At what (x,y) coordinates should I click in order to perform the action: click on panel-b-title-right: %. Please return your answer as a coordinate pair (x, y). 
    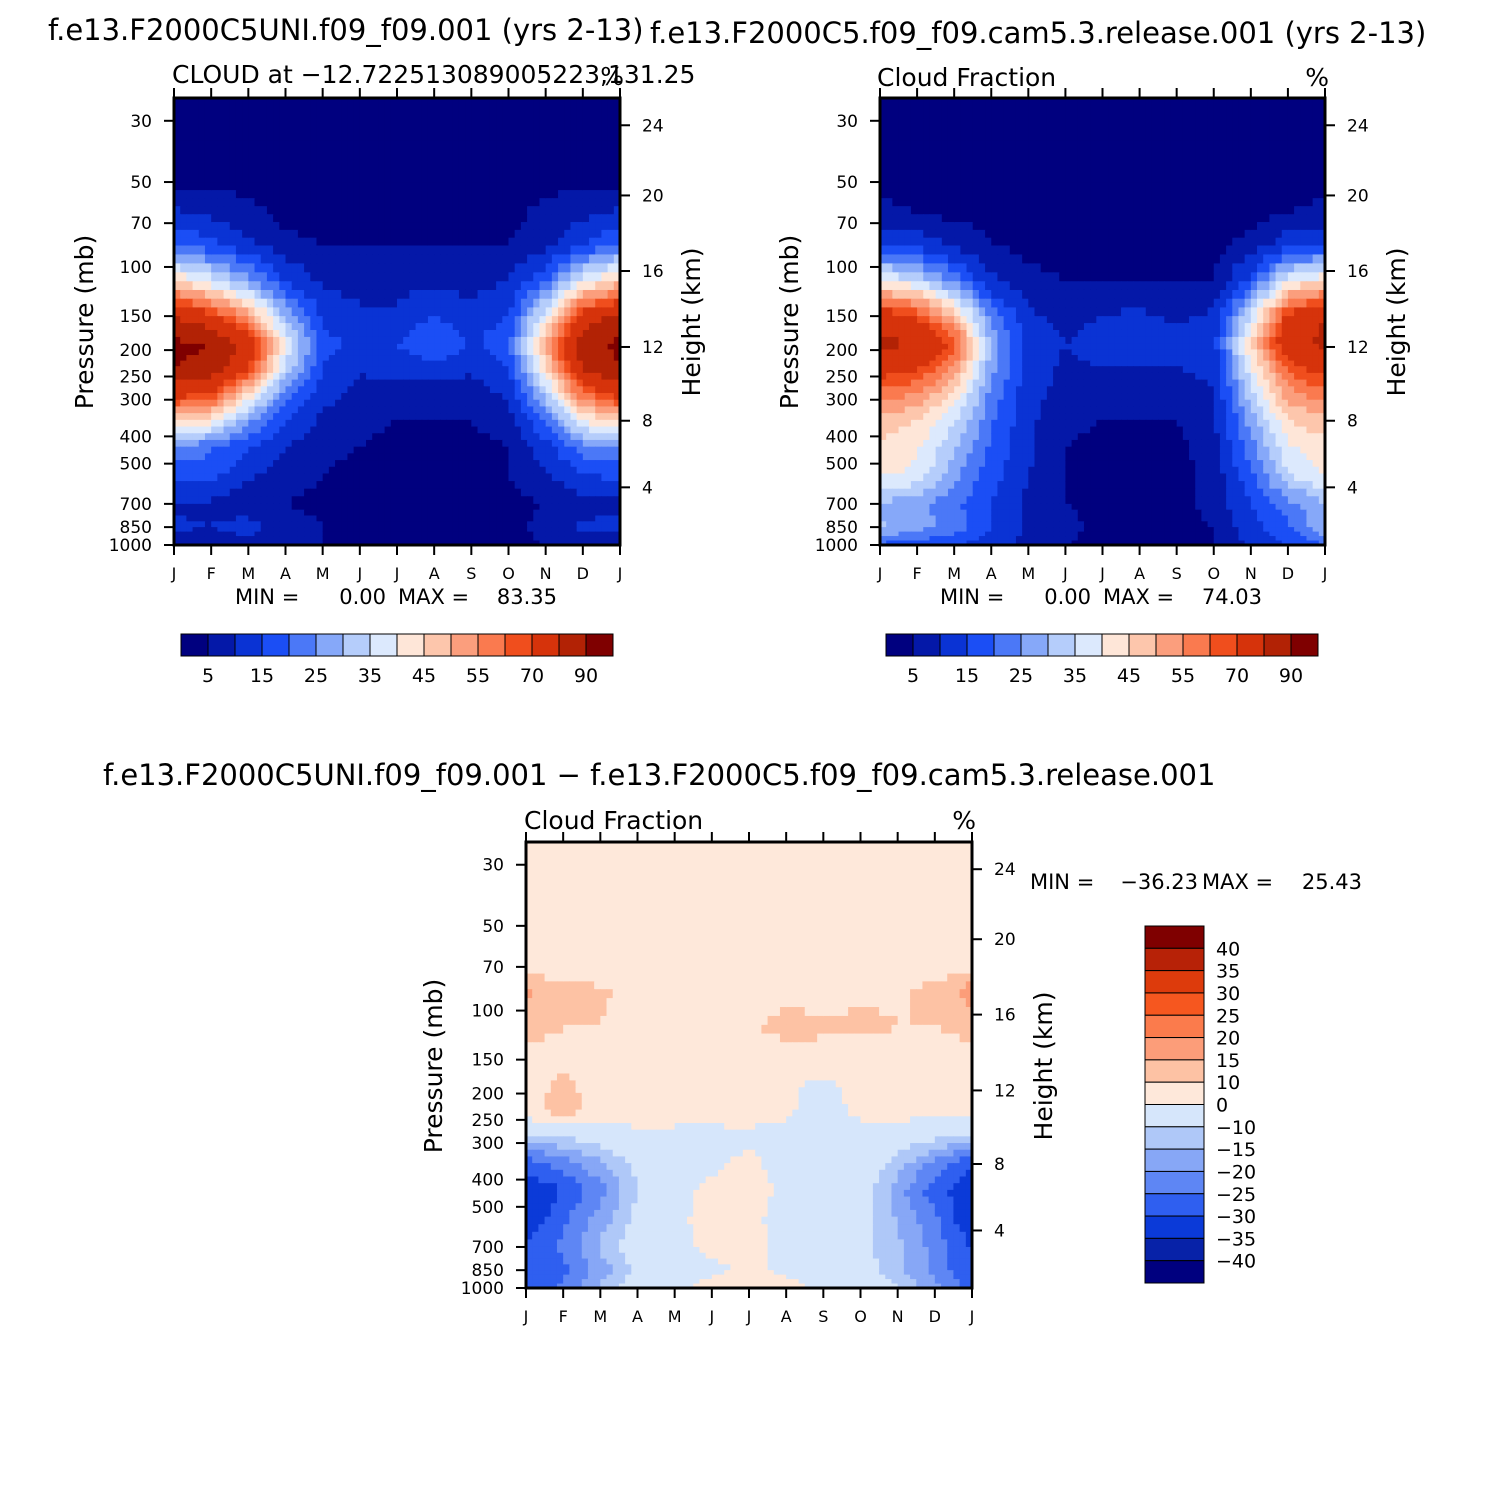
    Looking at the image, I should click on (1317, 77).